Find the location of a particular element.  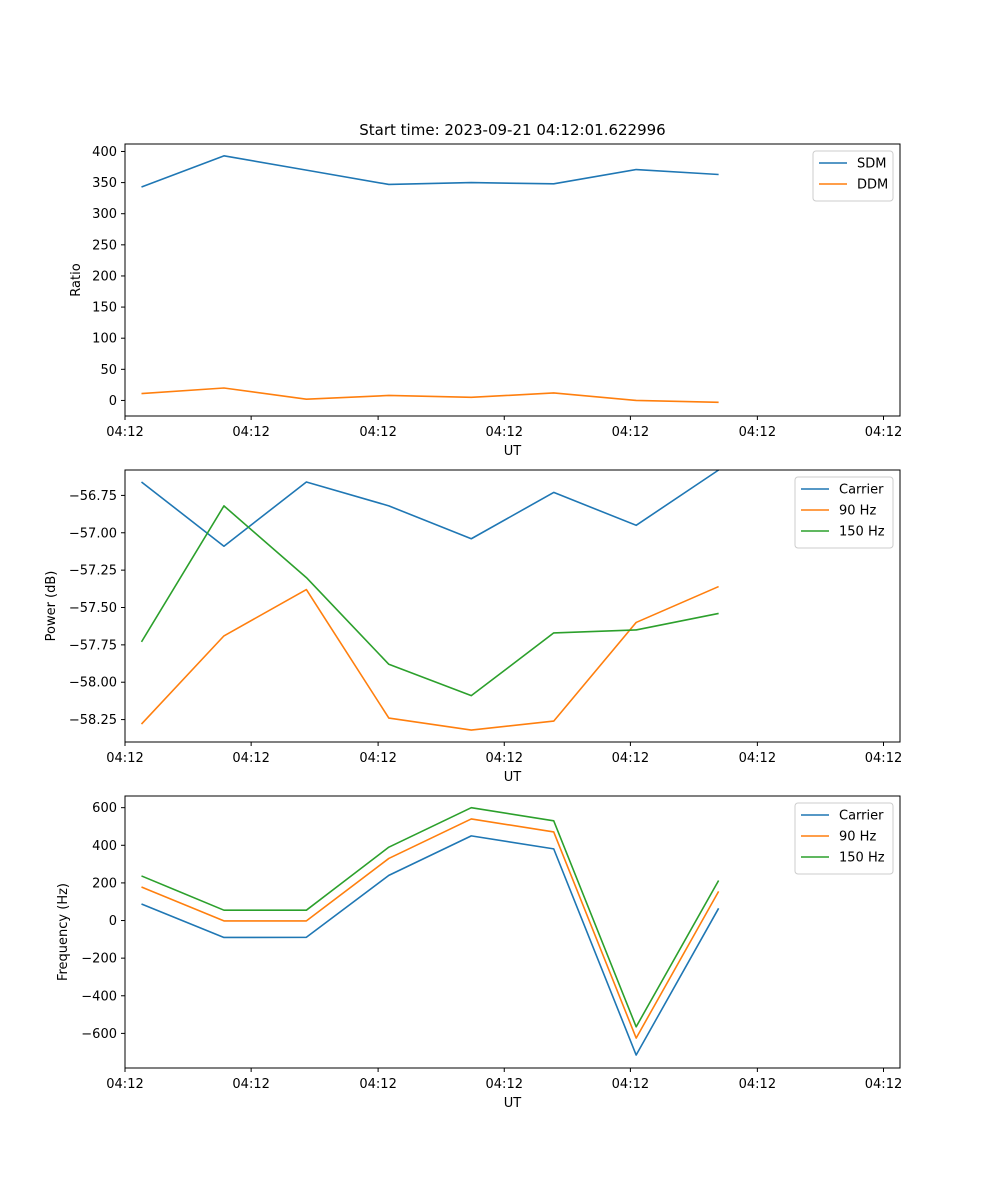

y-tick-label: −57.25 is located at coordinates (93, 571).